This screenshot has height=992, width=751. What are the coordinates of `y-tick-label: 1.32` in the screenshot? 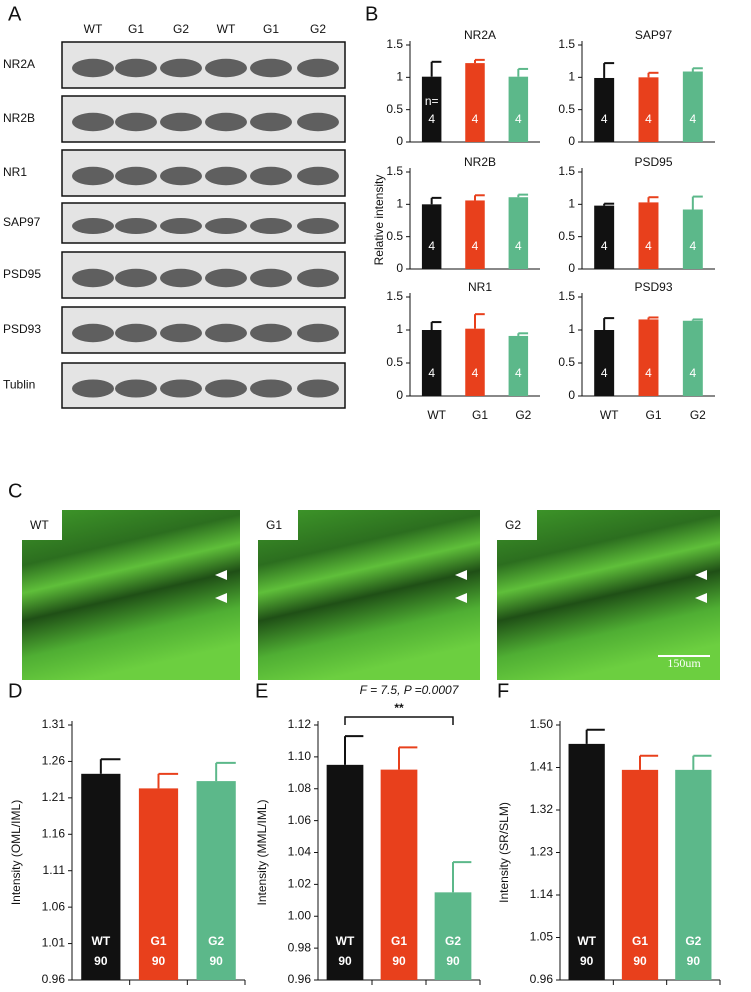 It's located at (542, 809).